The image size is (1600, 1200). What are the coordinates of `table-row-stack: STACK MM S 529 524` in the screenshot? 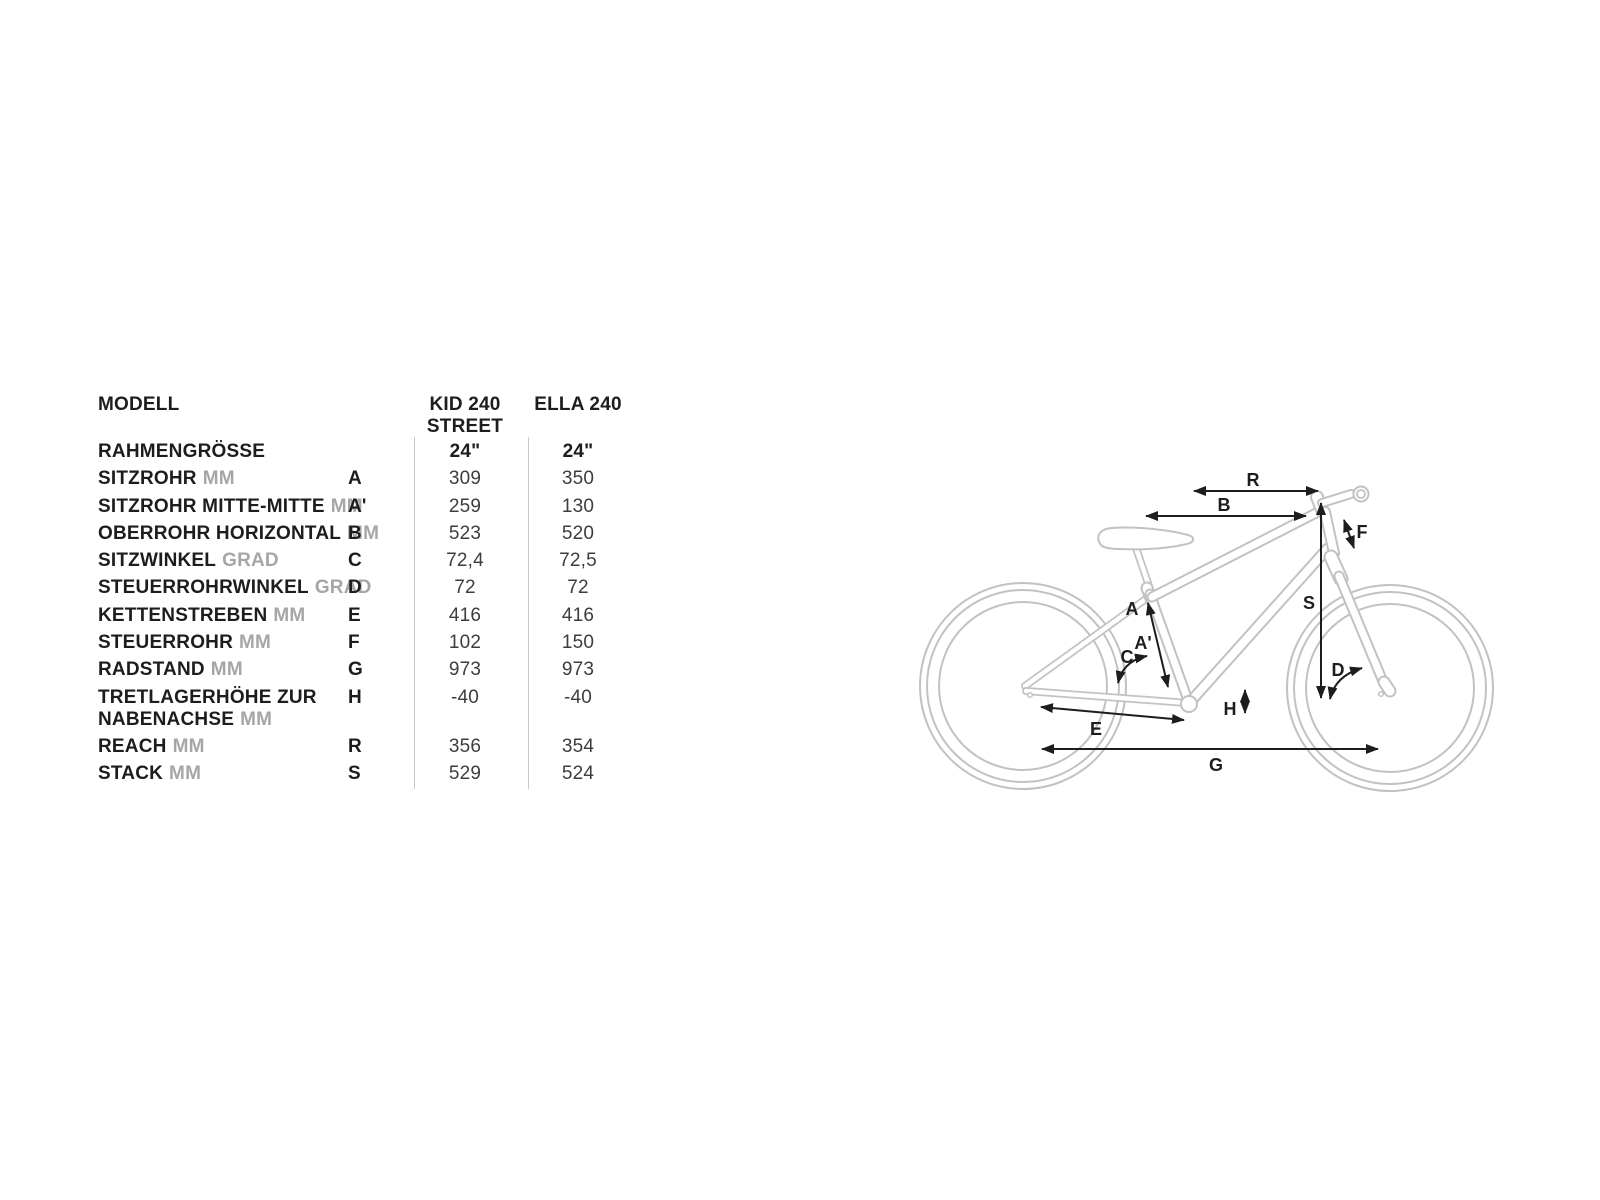 It's located at (369, 773).